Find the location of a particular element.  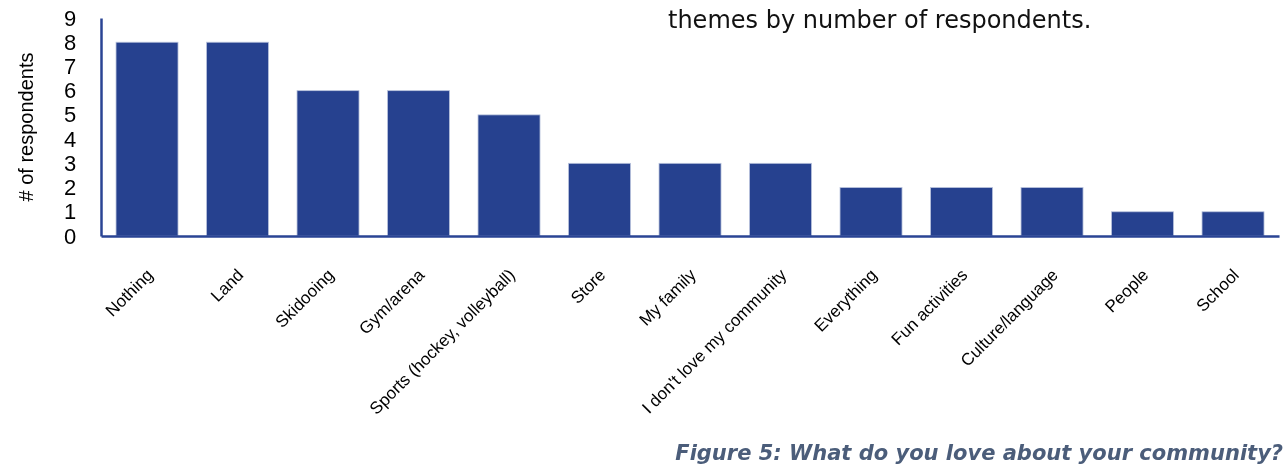

y-tick-label: 4 is located at coordinates (70, 139).